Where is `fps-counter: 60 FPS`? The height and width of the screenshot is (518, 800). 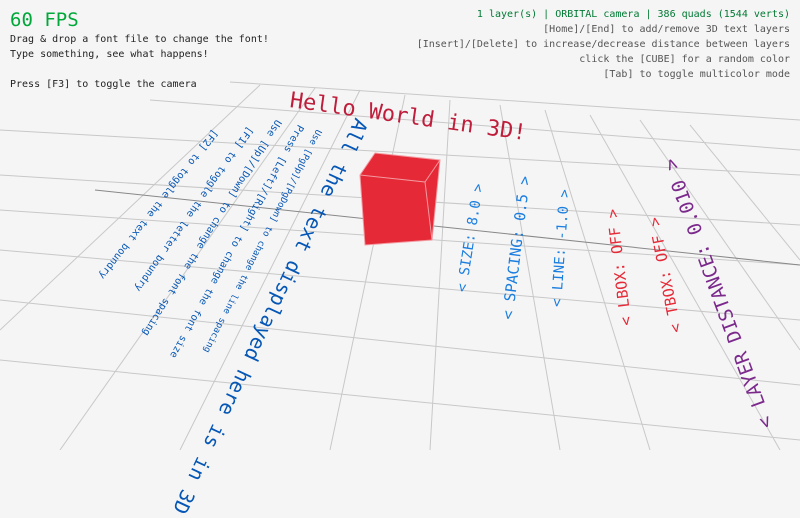
fps-counter: 60 FPS is located at coordinates (44, 20).